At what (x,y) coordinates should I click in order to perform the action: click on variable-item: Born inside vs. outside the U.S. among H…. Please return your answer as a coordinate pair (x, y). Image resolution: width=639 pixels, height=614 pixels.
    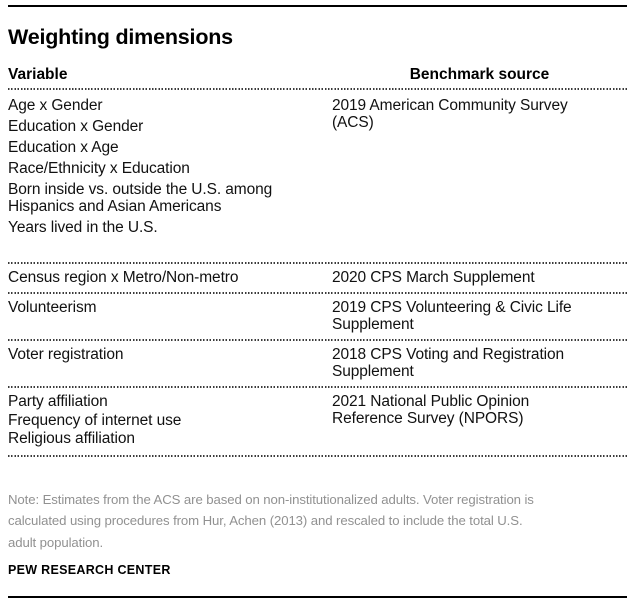
    Looking at the image, I should click on (140, 198).